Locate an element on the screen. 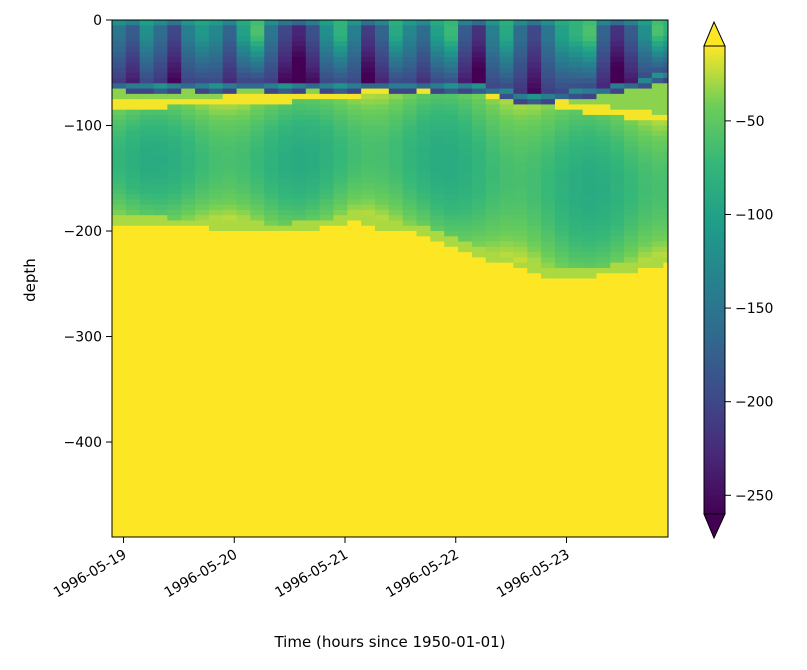  y-tick-label: −100 is located at coordinates (83, 127).